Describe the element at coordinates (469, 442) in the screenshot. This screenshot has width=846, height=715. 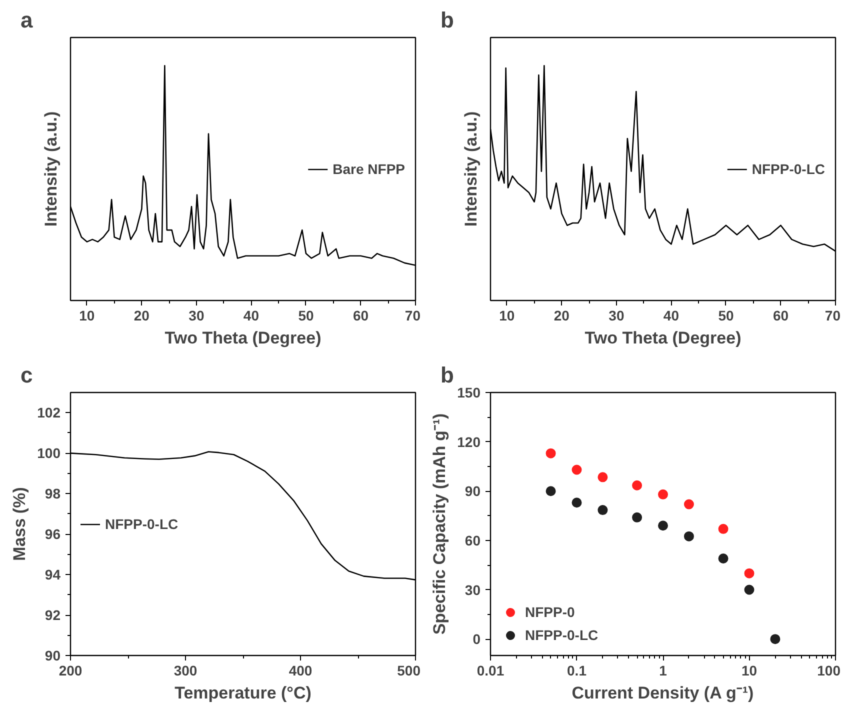
I see `y-tick-label: 120` at that location.